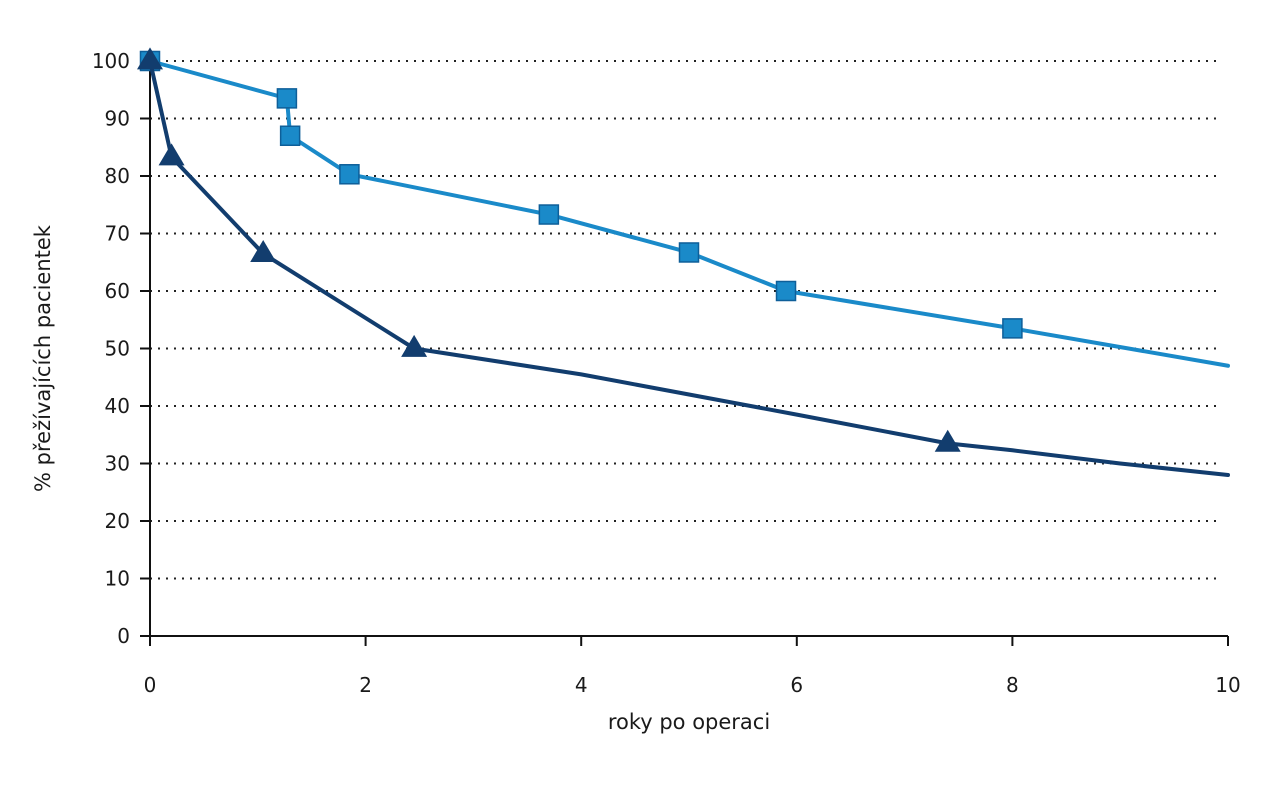 The image size is (1271, 805). Describe the element at coordinates (117, 579) in the screenshot. I see `y-tick-label: 10` at that location.